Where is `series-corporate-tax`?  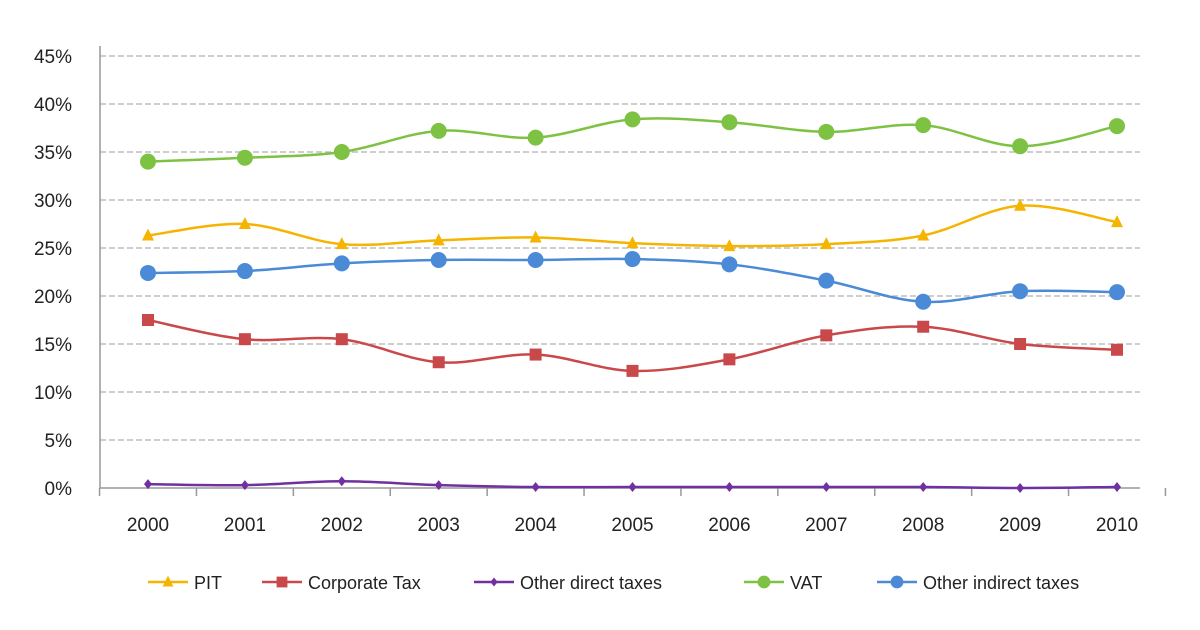
series-corporate-tax is located at coordinates (632, 345).